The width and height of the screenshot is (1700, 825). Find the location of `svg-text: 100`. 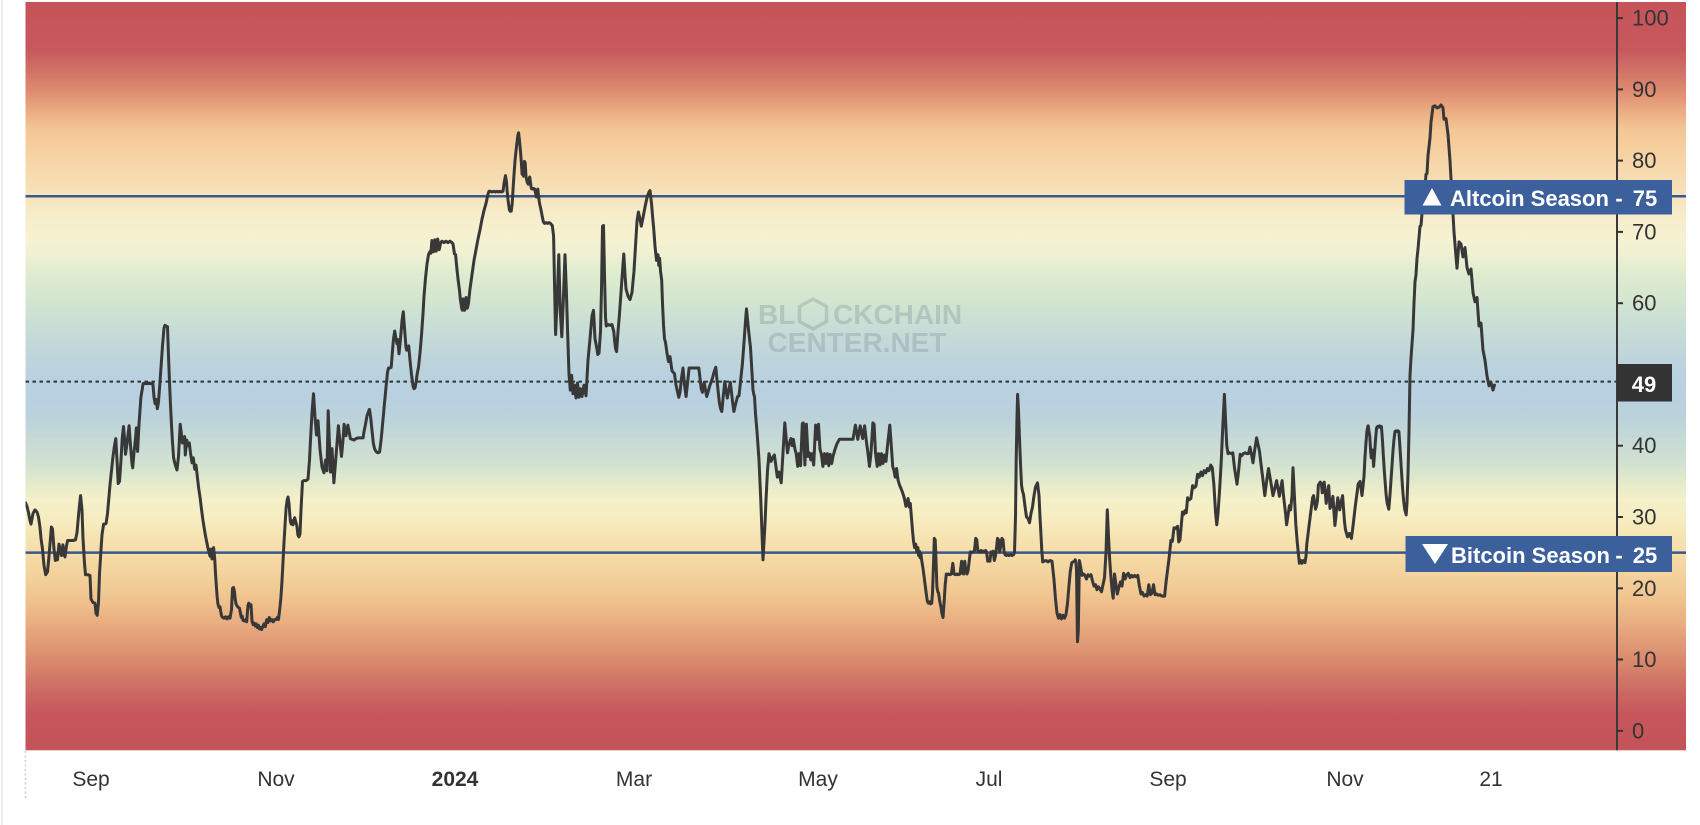

svg-text: 100 is located at coordinates (1650, 18).